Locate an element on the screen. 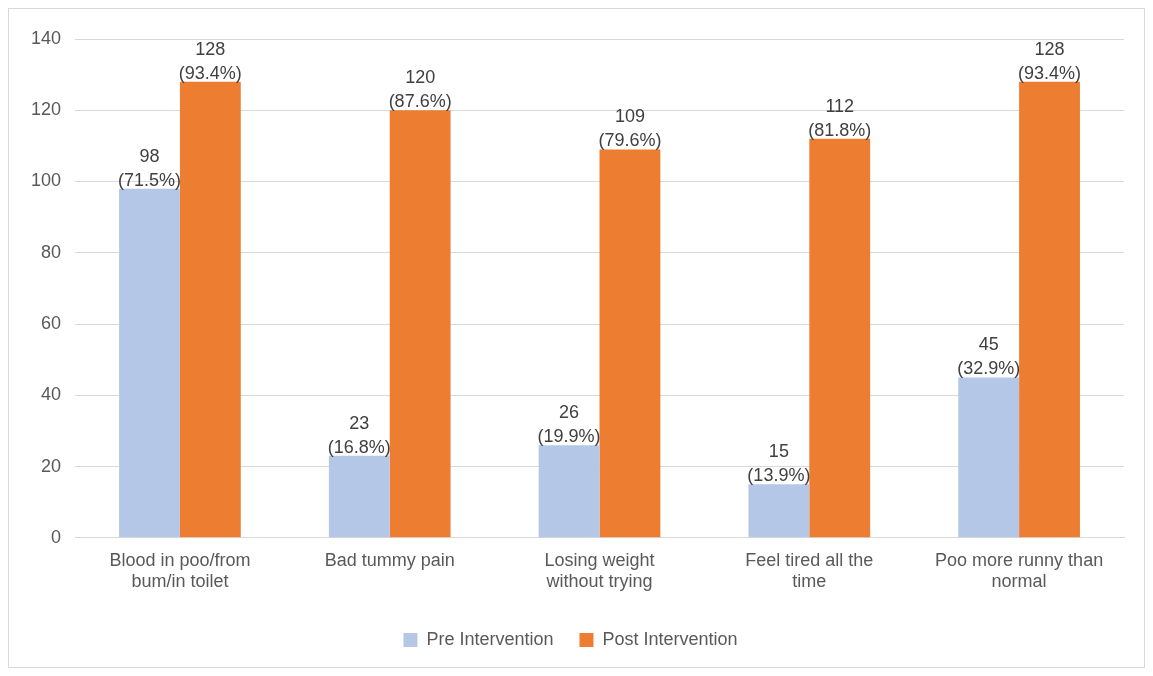 The width and height of the screenshot is (1153, 676). legend-label: Pre Intervention is located at coordinates (490, 638).